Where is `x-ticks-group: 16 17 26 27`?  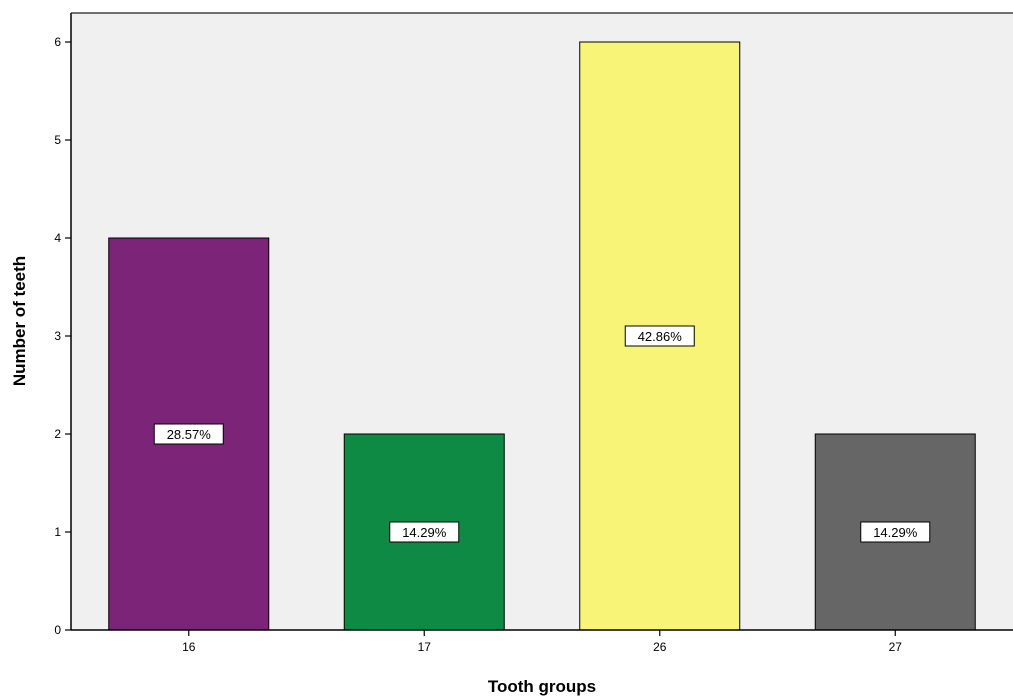
x-ticks-group: 16 17 26 27 is located at coordinates (542, 642).